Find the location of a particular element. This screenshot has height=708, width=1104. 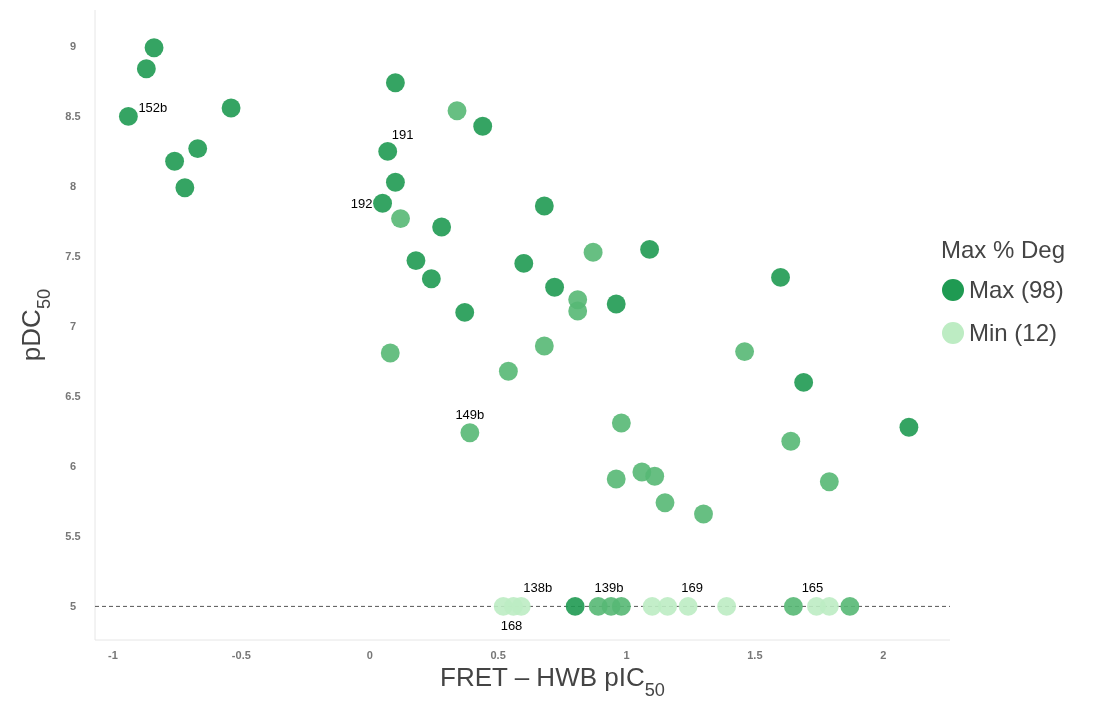

y-tick-label: 7 is located at coordinates (73, 326).